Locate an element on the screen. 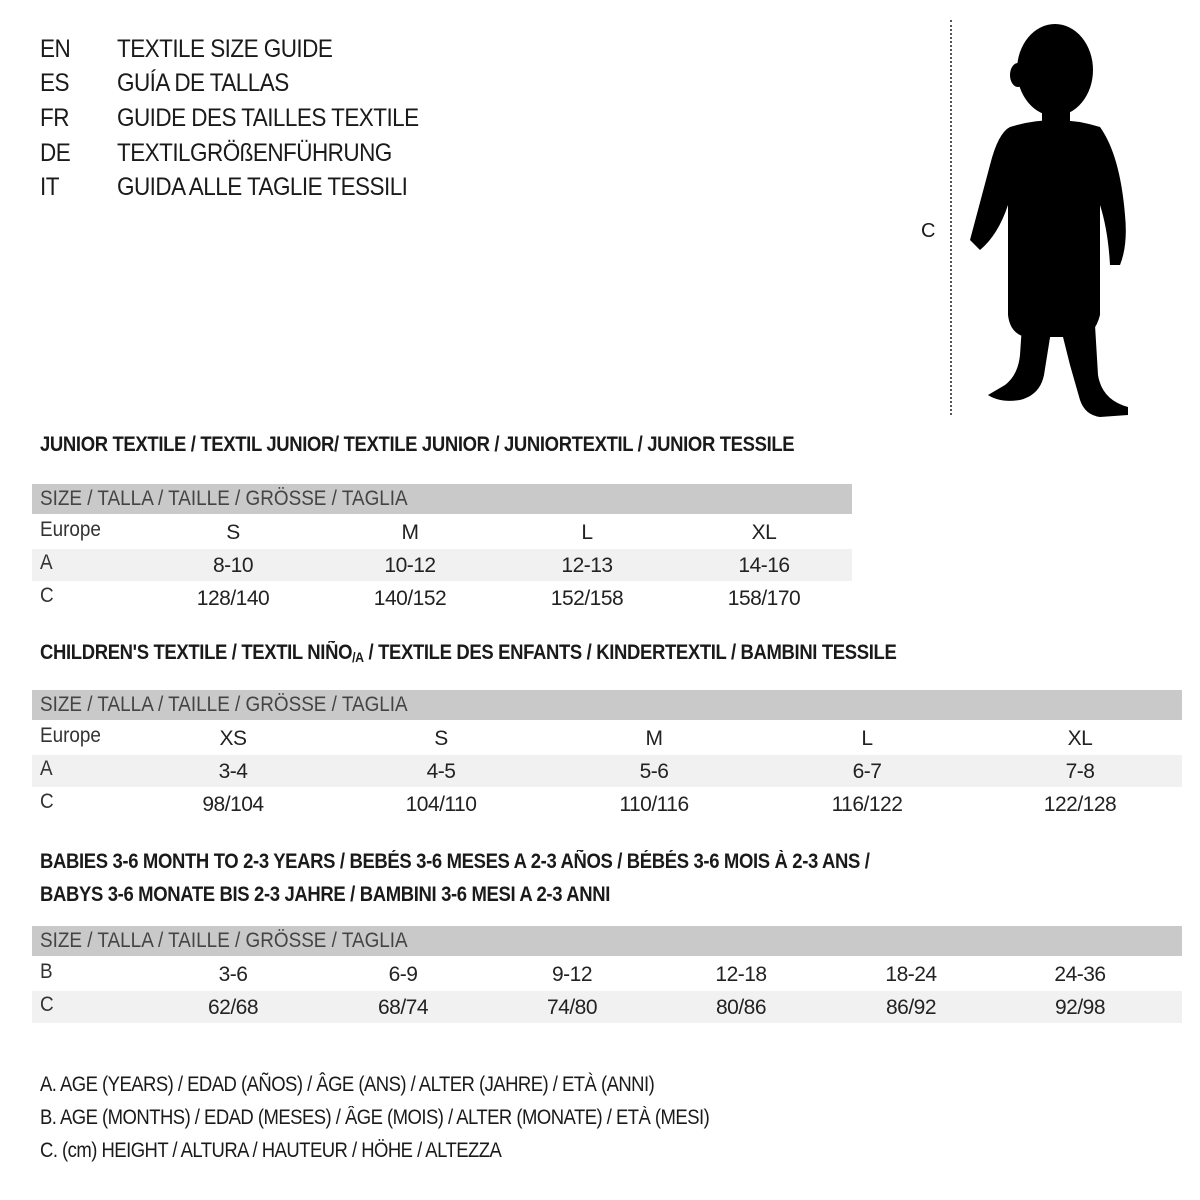 This screenshot has height=1200, width=1200. table-row: A 3-4 4-5 5-6 6-7 7-8 is located at coordinates (607, 771).